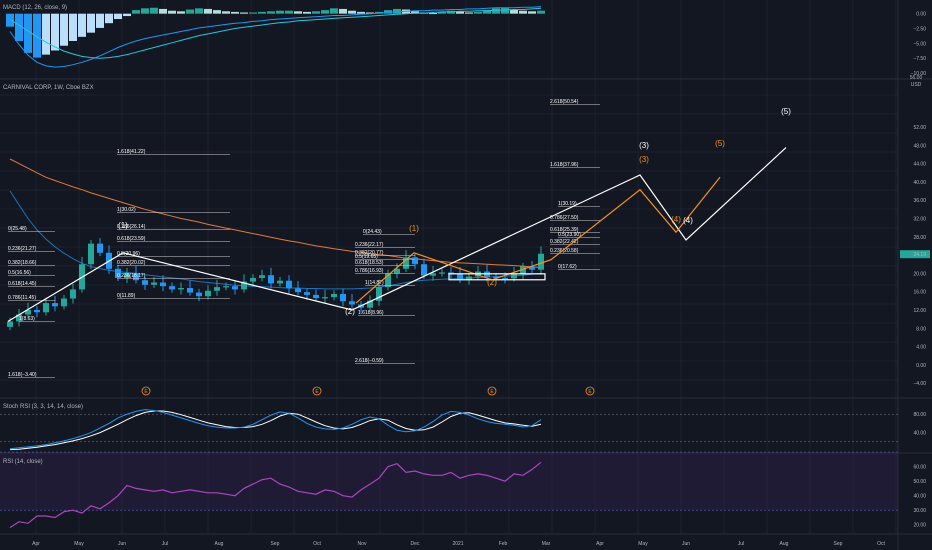 The width and height of the screenshot is (932, 550). I want to click on signal-line, so click(275, 33).